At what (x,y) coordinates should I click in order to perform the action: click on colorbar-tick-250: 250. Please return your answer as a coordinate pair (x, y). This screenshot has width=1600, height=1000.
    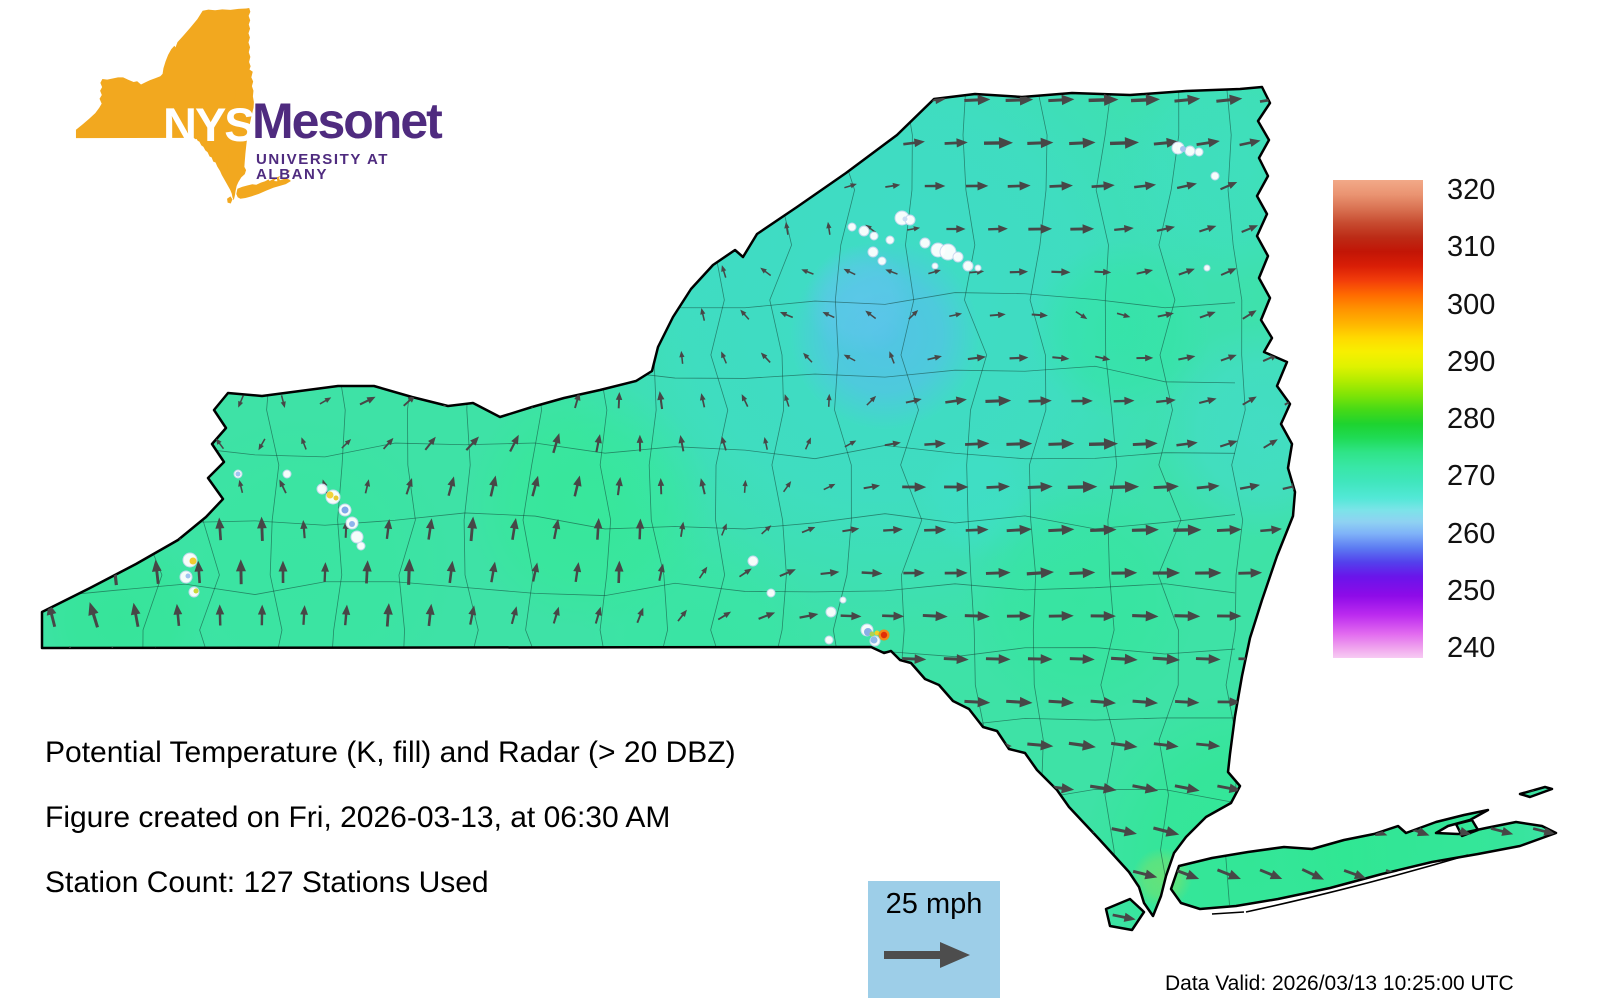
    Looking at the image, I should click on (1471, 590).